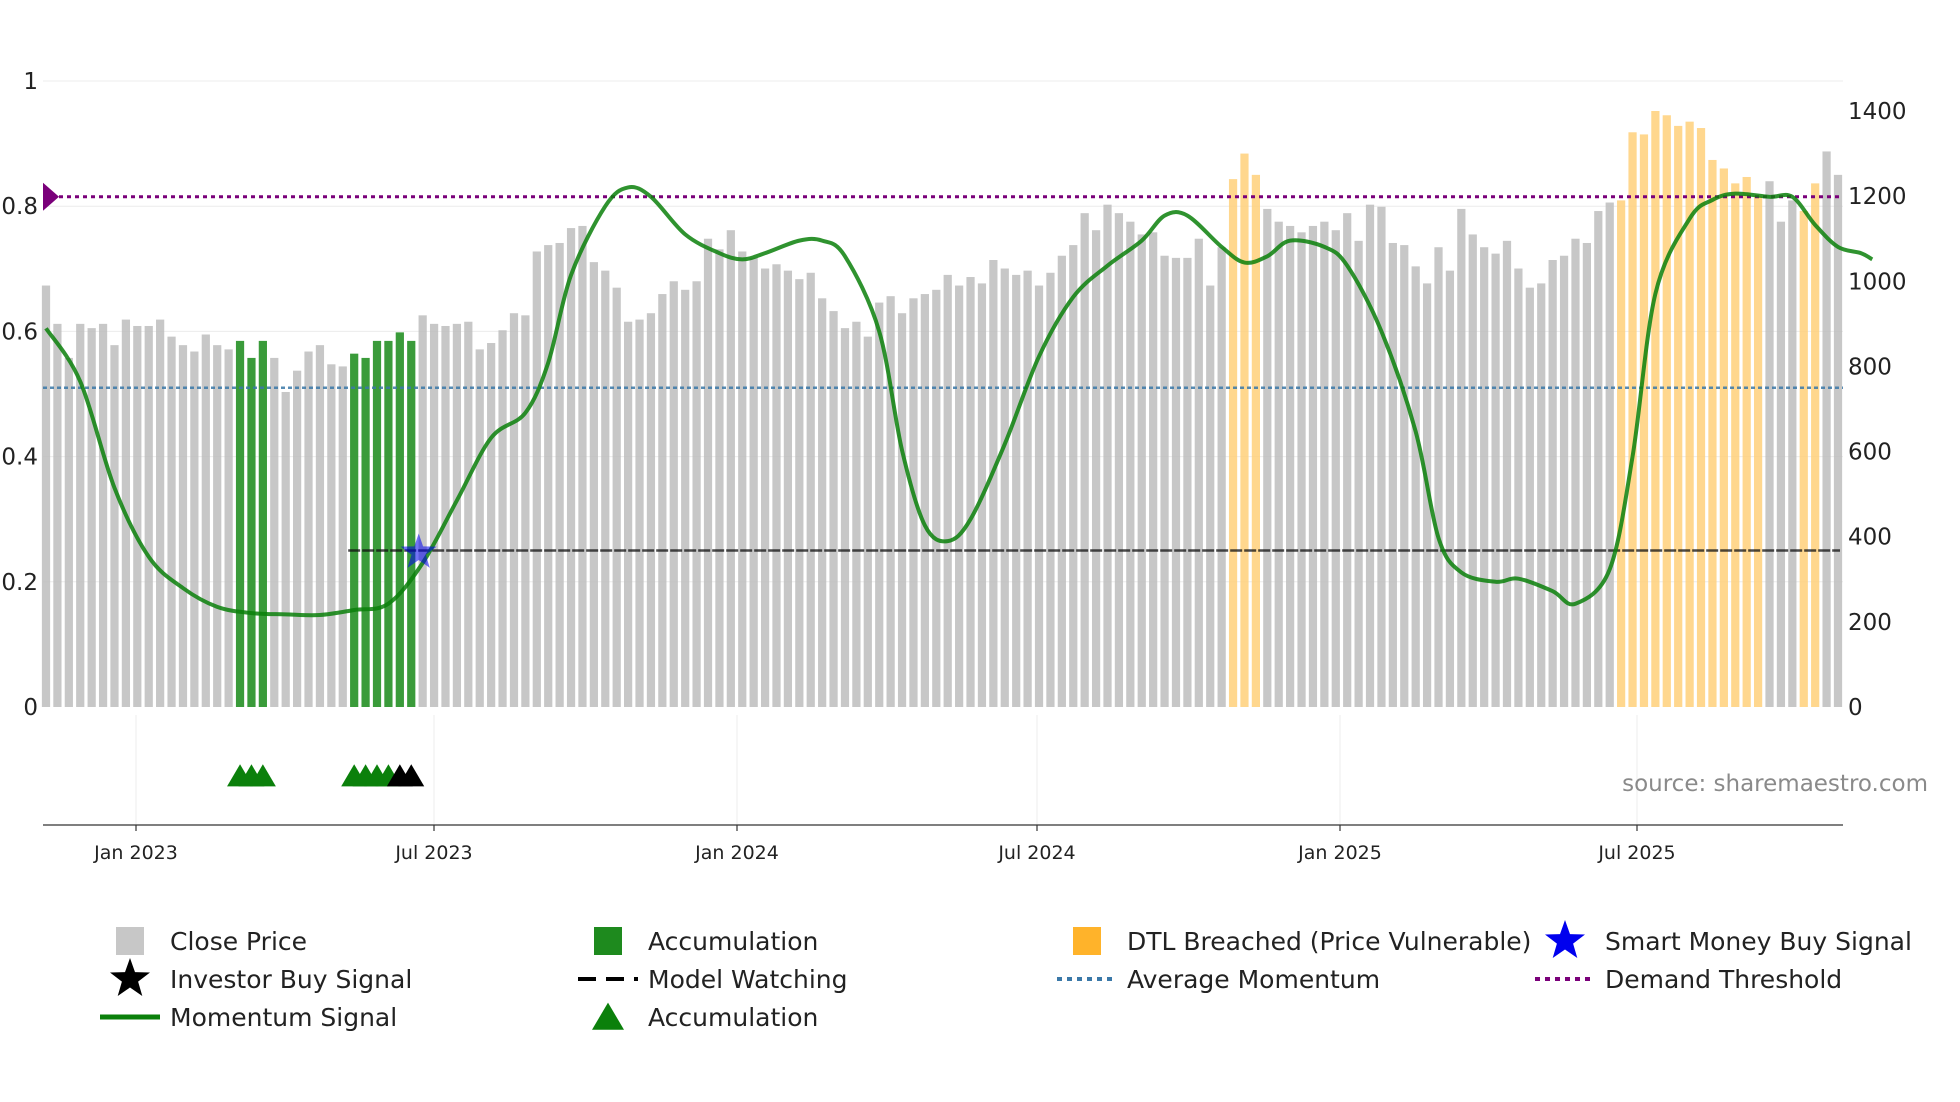 The height and width of the screenshot is (1102, 1960). I want to click on legend-item-smart: Smart Money Buy Signal, so click(1758, 941).